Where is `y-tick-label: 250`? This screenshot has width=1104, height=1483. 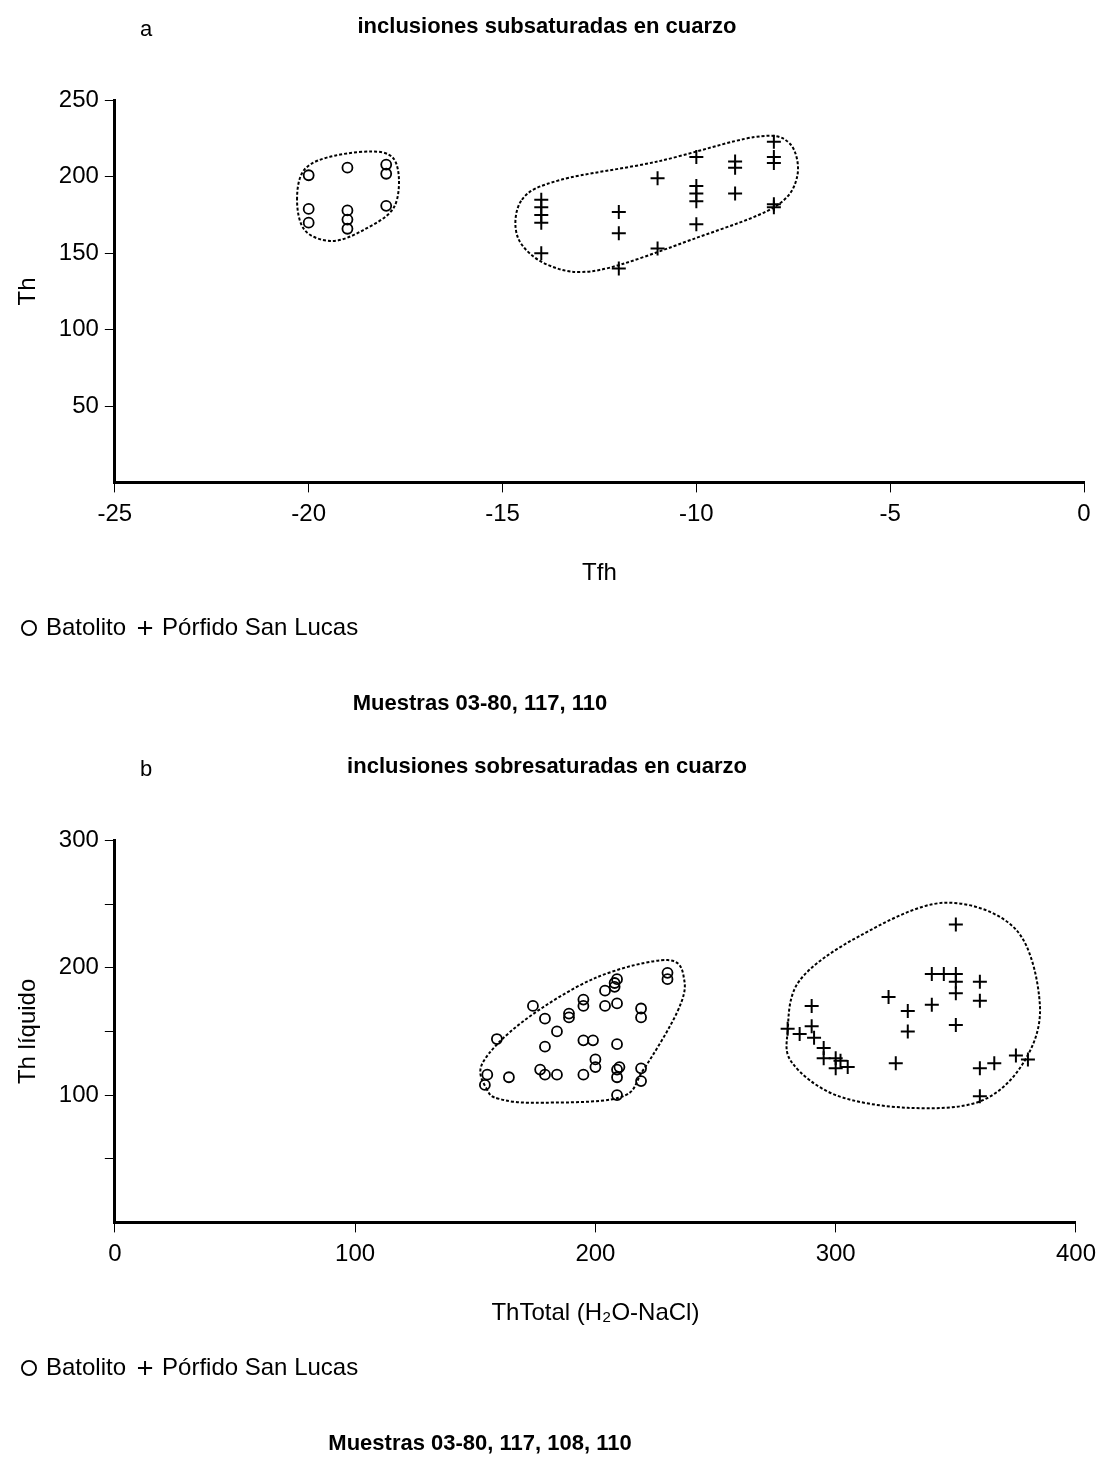 y-tick-label: 250 is located at coordinates (78, 99).